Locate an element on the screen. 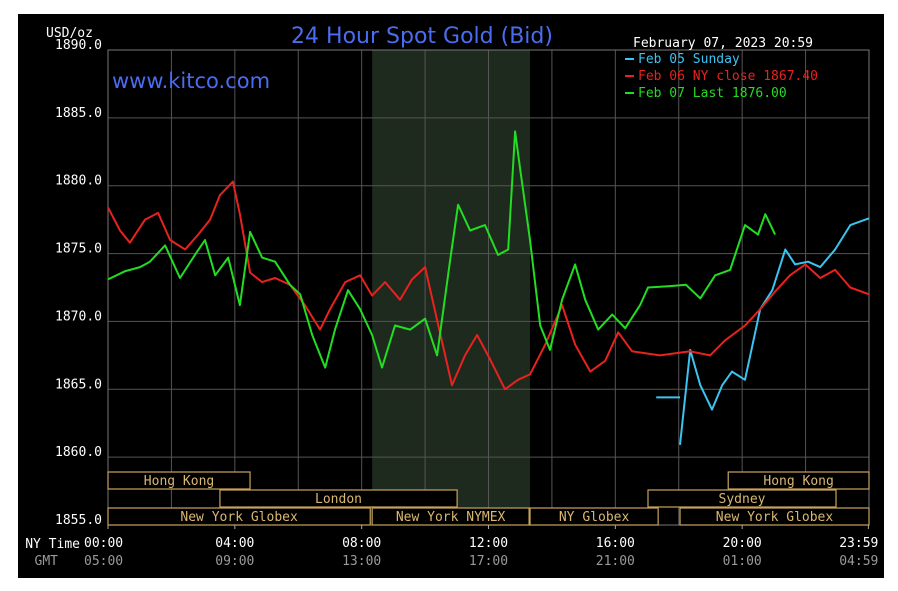  x2-tick-label: 04:59 is located at coordinates (858, 561).